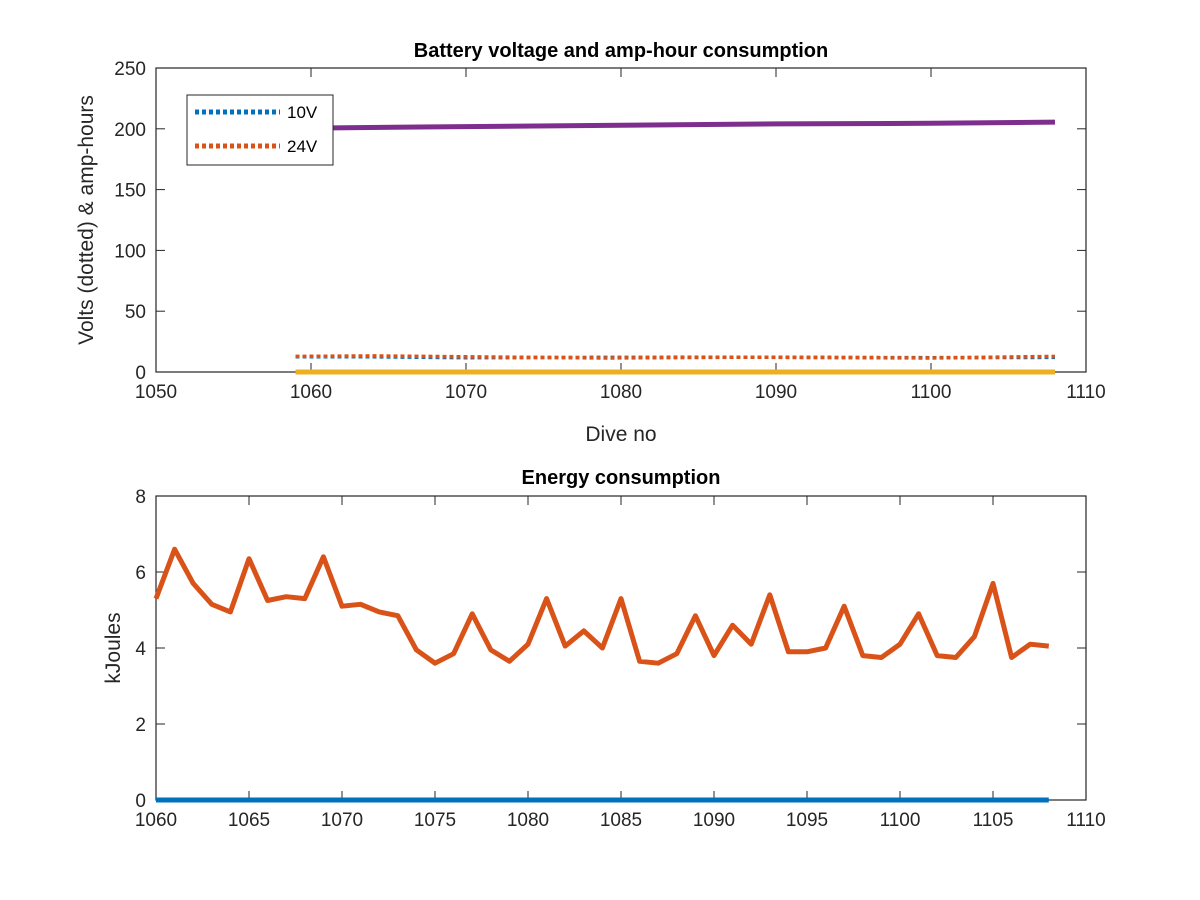  Describe the element at coordinates (130, 251) in the screenshot. I see `y-tick-label: 100` at that location.